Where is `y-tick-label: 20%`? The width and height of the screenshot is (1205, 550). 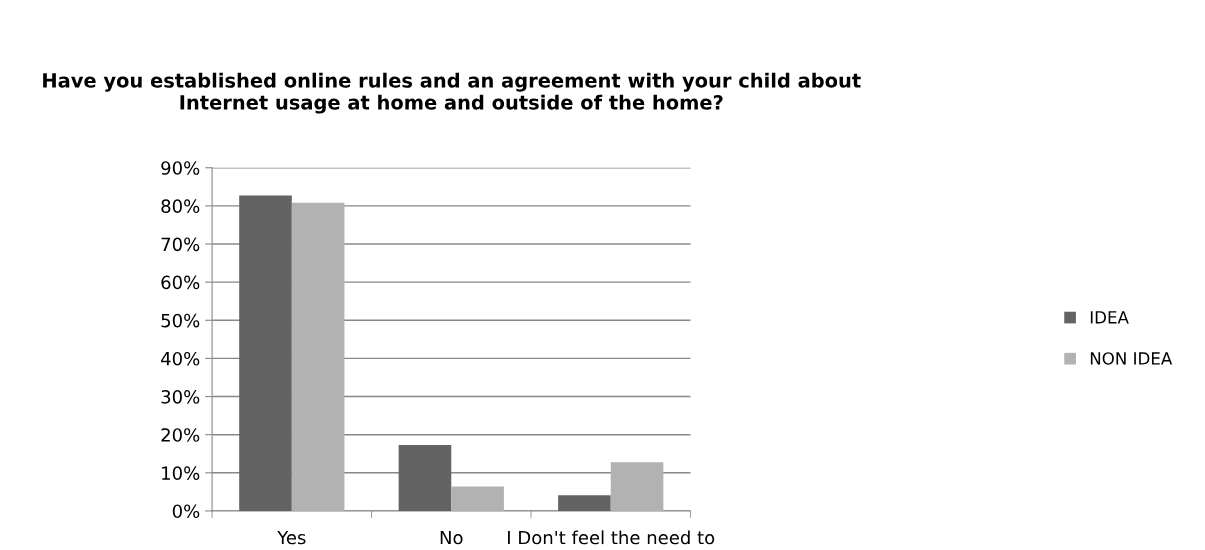
y-tick-label: 20% is located at coordinates (180, 435).